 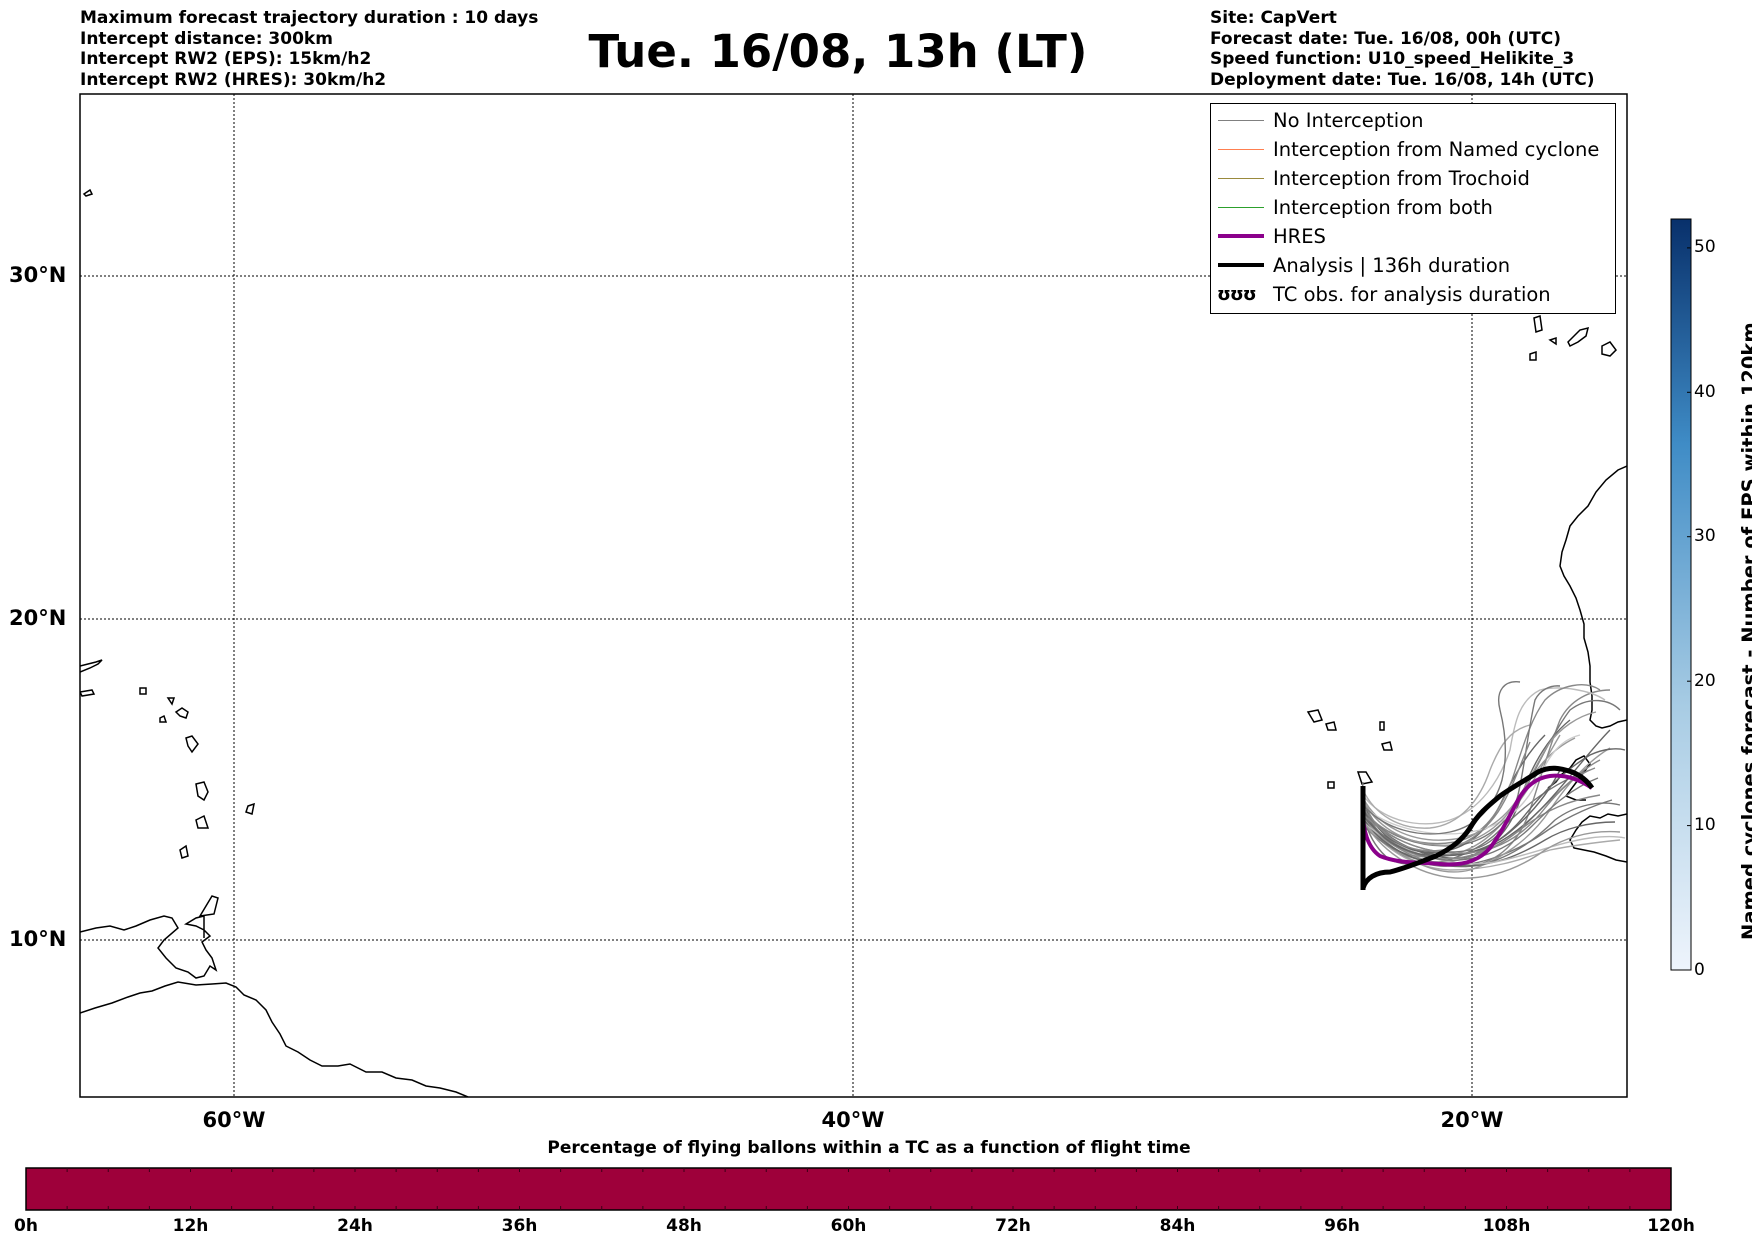 I want to click on page-title: Tue. 16/08, 13h (LT), so click(x=838, y=51).